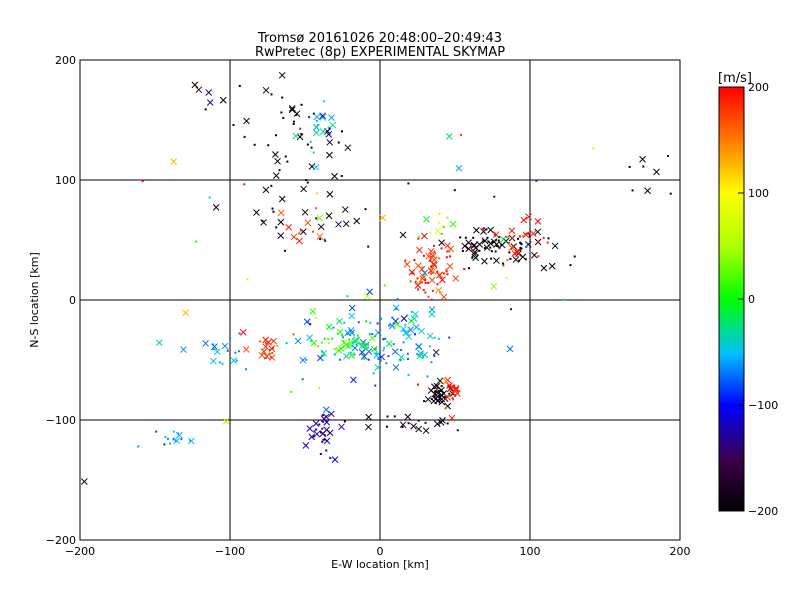 Image resolution: width=800 pixels, height=600 pixels. Describe the element at coordinates (380, 551) in the screenshot. I see `x-tick-label: 0` at that location.